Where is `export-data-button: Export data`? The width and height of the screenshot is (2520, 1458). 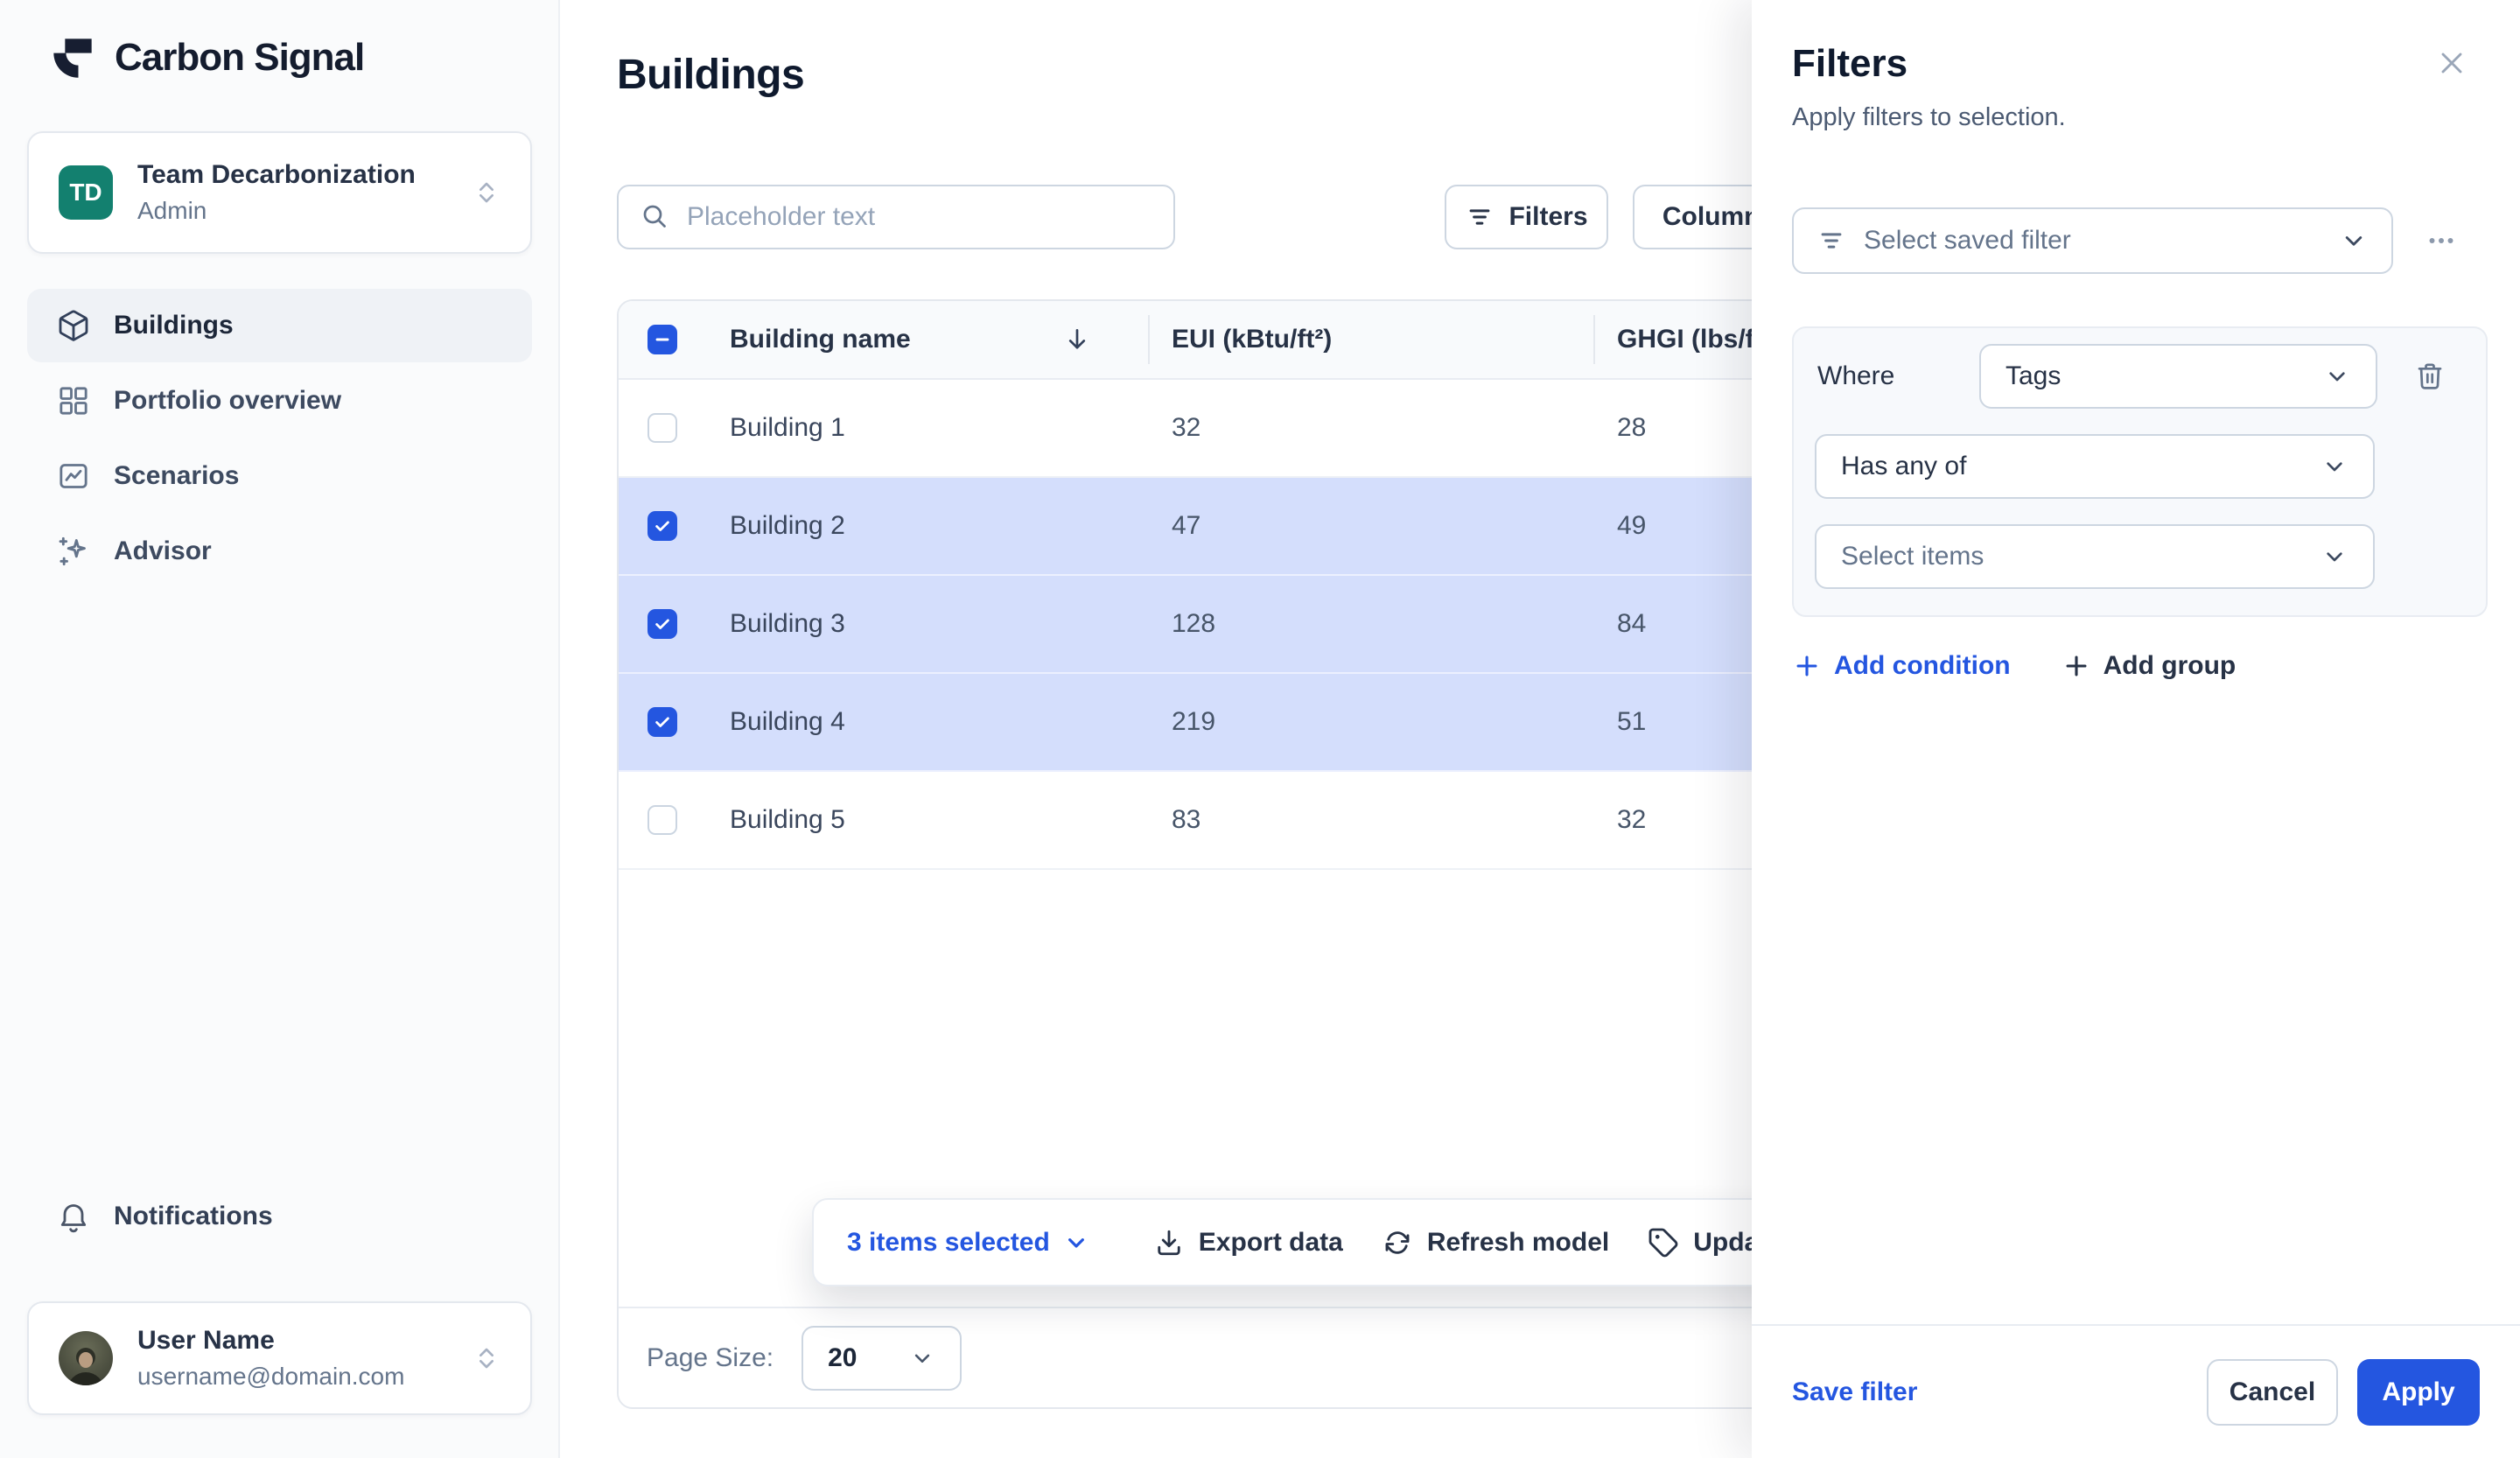 export-data-button: Export data is located at coordinates (1248, 1242).